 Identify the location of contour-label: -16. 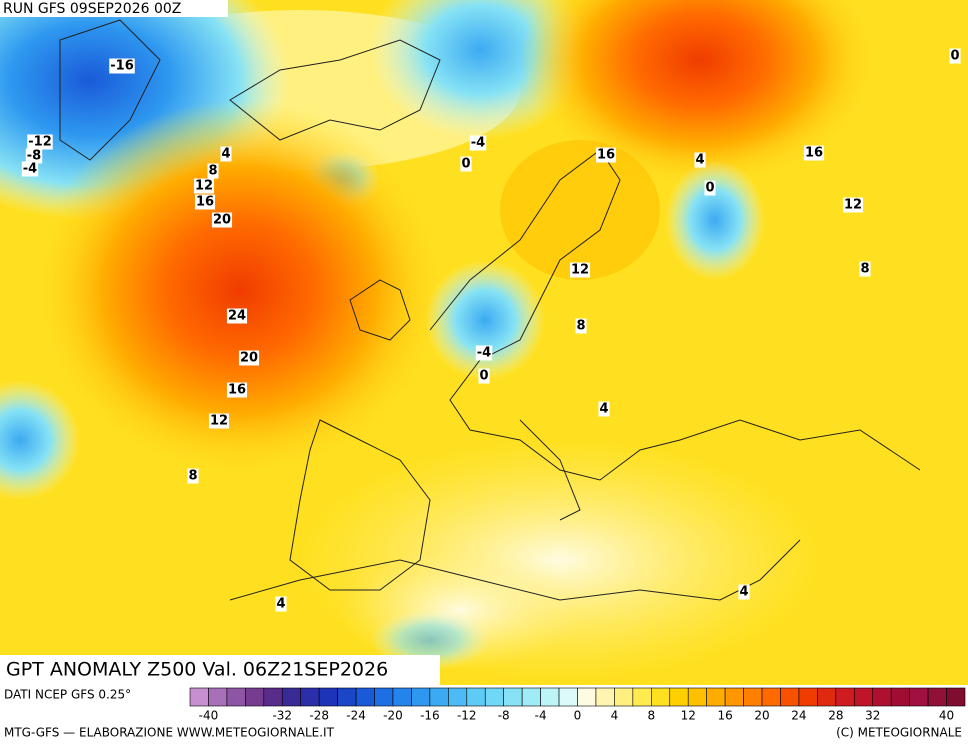
(122, 66).